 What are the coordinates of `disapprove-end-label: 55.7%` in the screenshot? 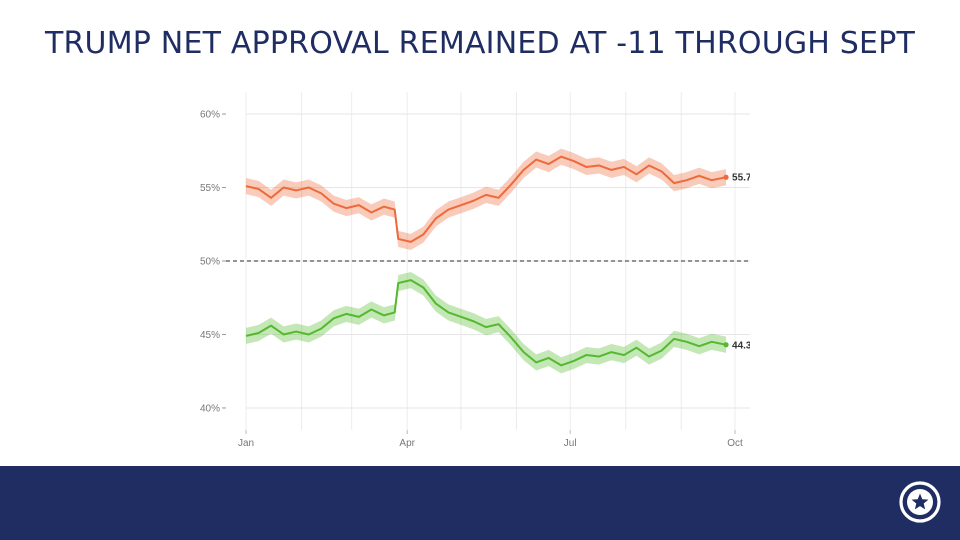 It's located at (746, 178).